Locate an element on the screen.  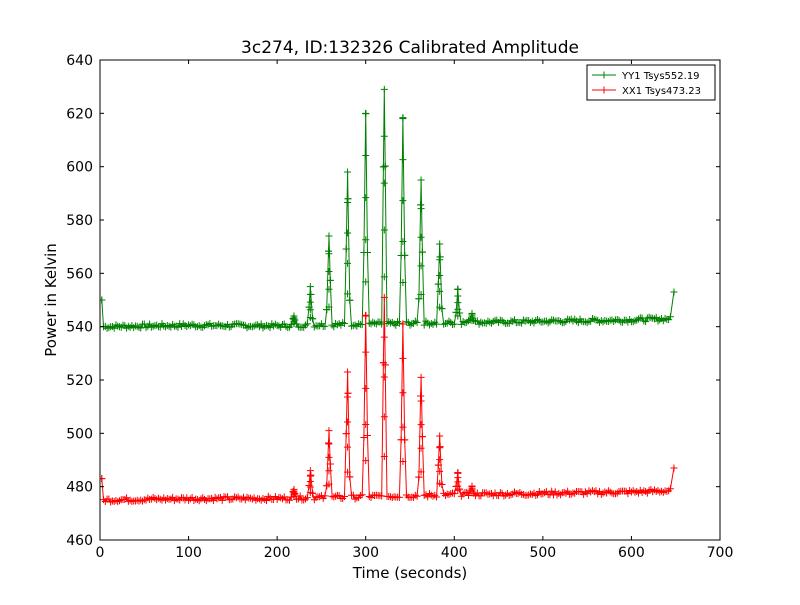
chart-title: 3c274, ID:132326 Calibrated Amplitude is located at coordinates (410, 48).